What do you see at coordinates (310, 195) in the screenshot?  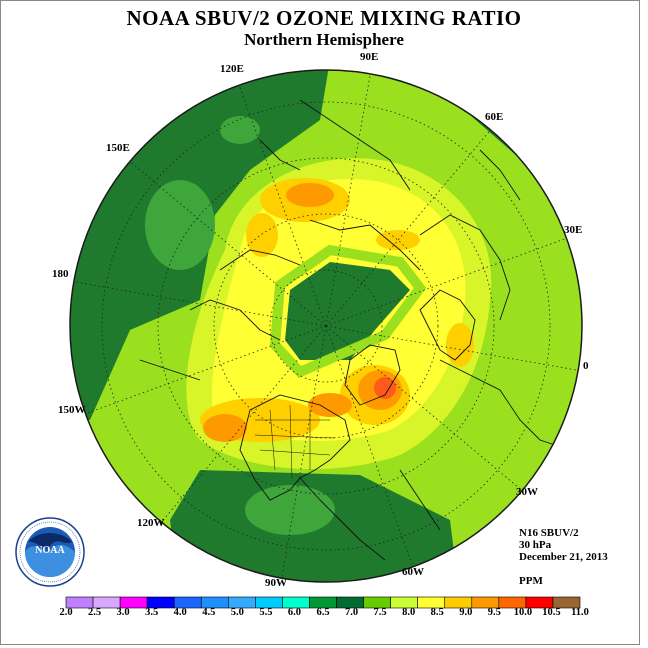 I see `field-orange-north` at bounding box center [310, 195].